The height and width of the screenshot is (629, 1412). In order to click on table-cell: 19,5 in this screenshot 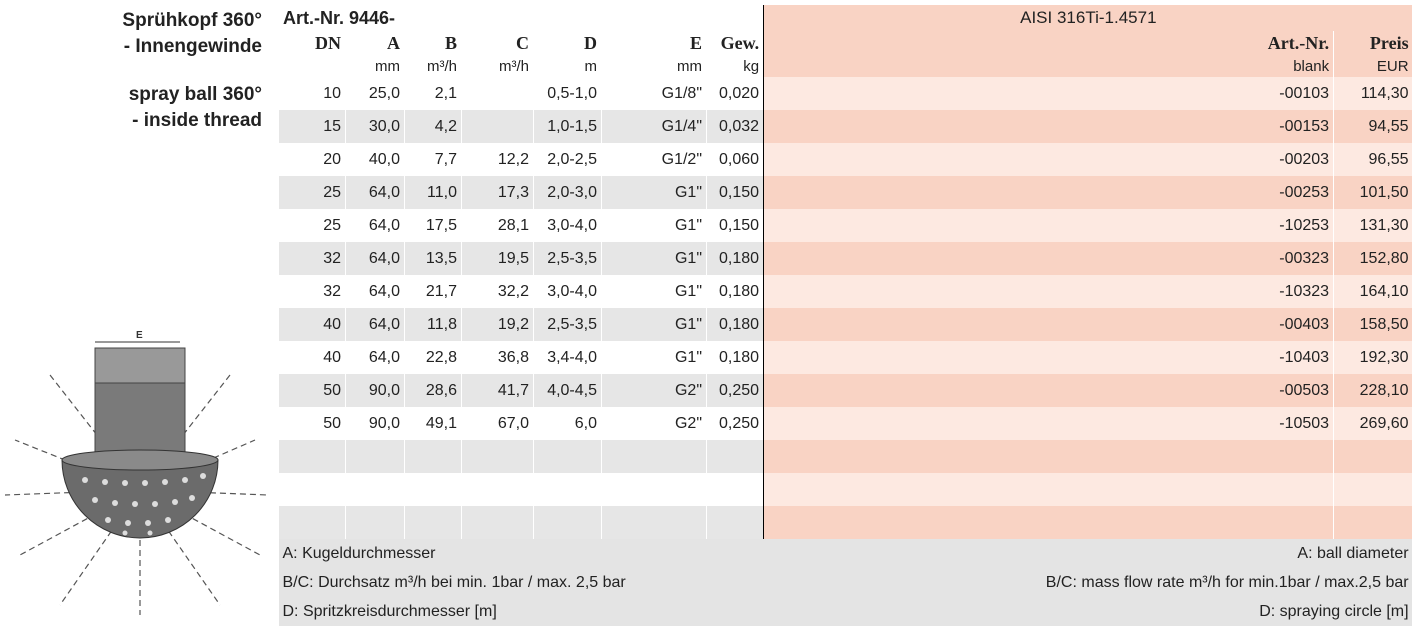, I will do `click(497, 258)`.